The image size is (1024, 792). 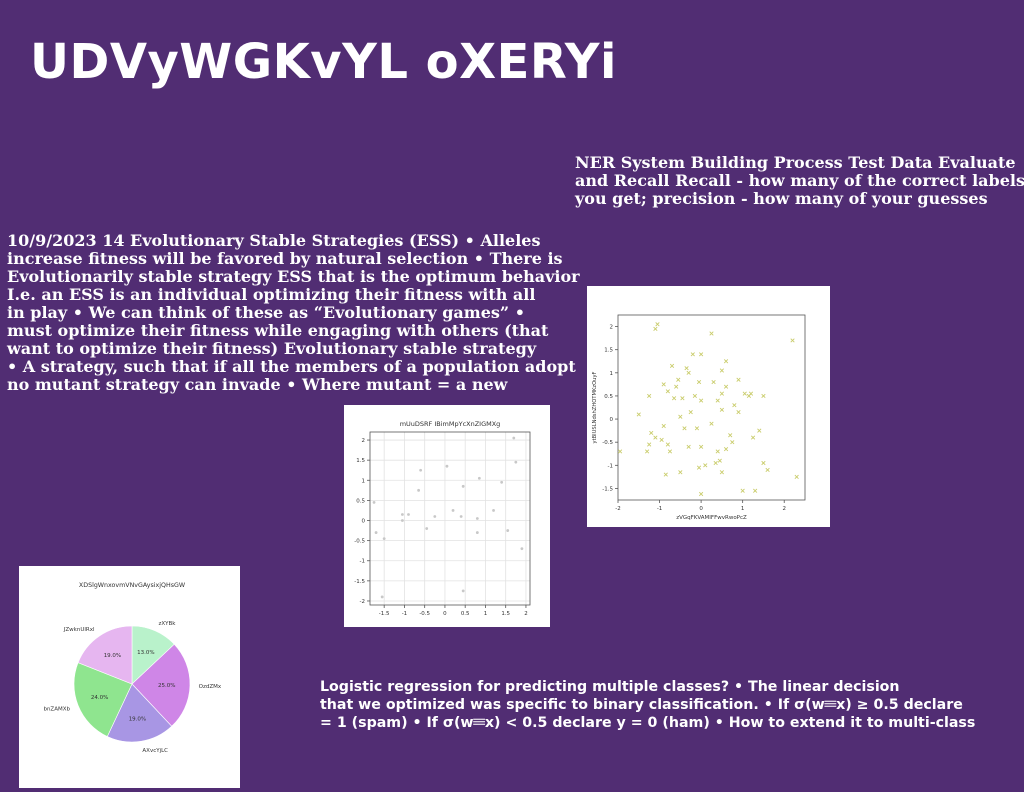 I want to click on pie-category-label: OzdZMx, so click(x=210, y=687).